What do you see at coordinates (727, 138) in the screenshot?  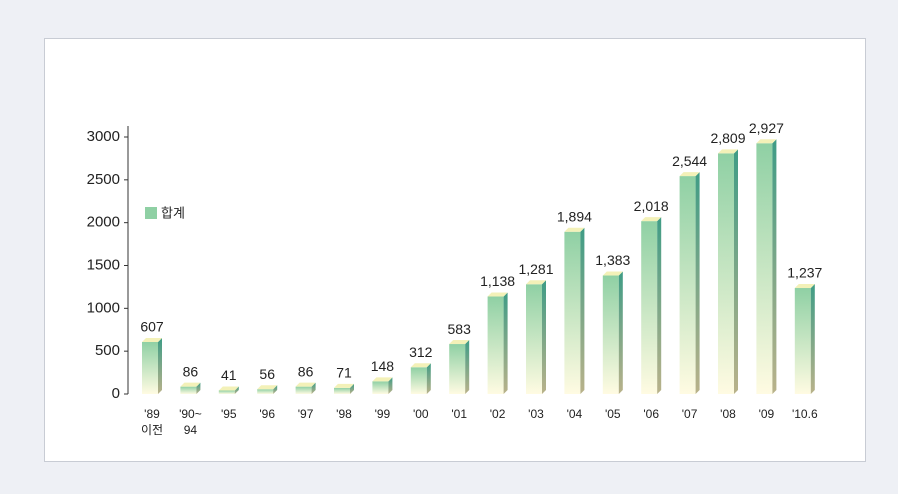 I see `value-label: 2,809` at bounding box center [727, 138].